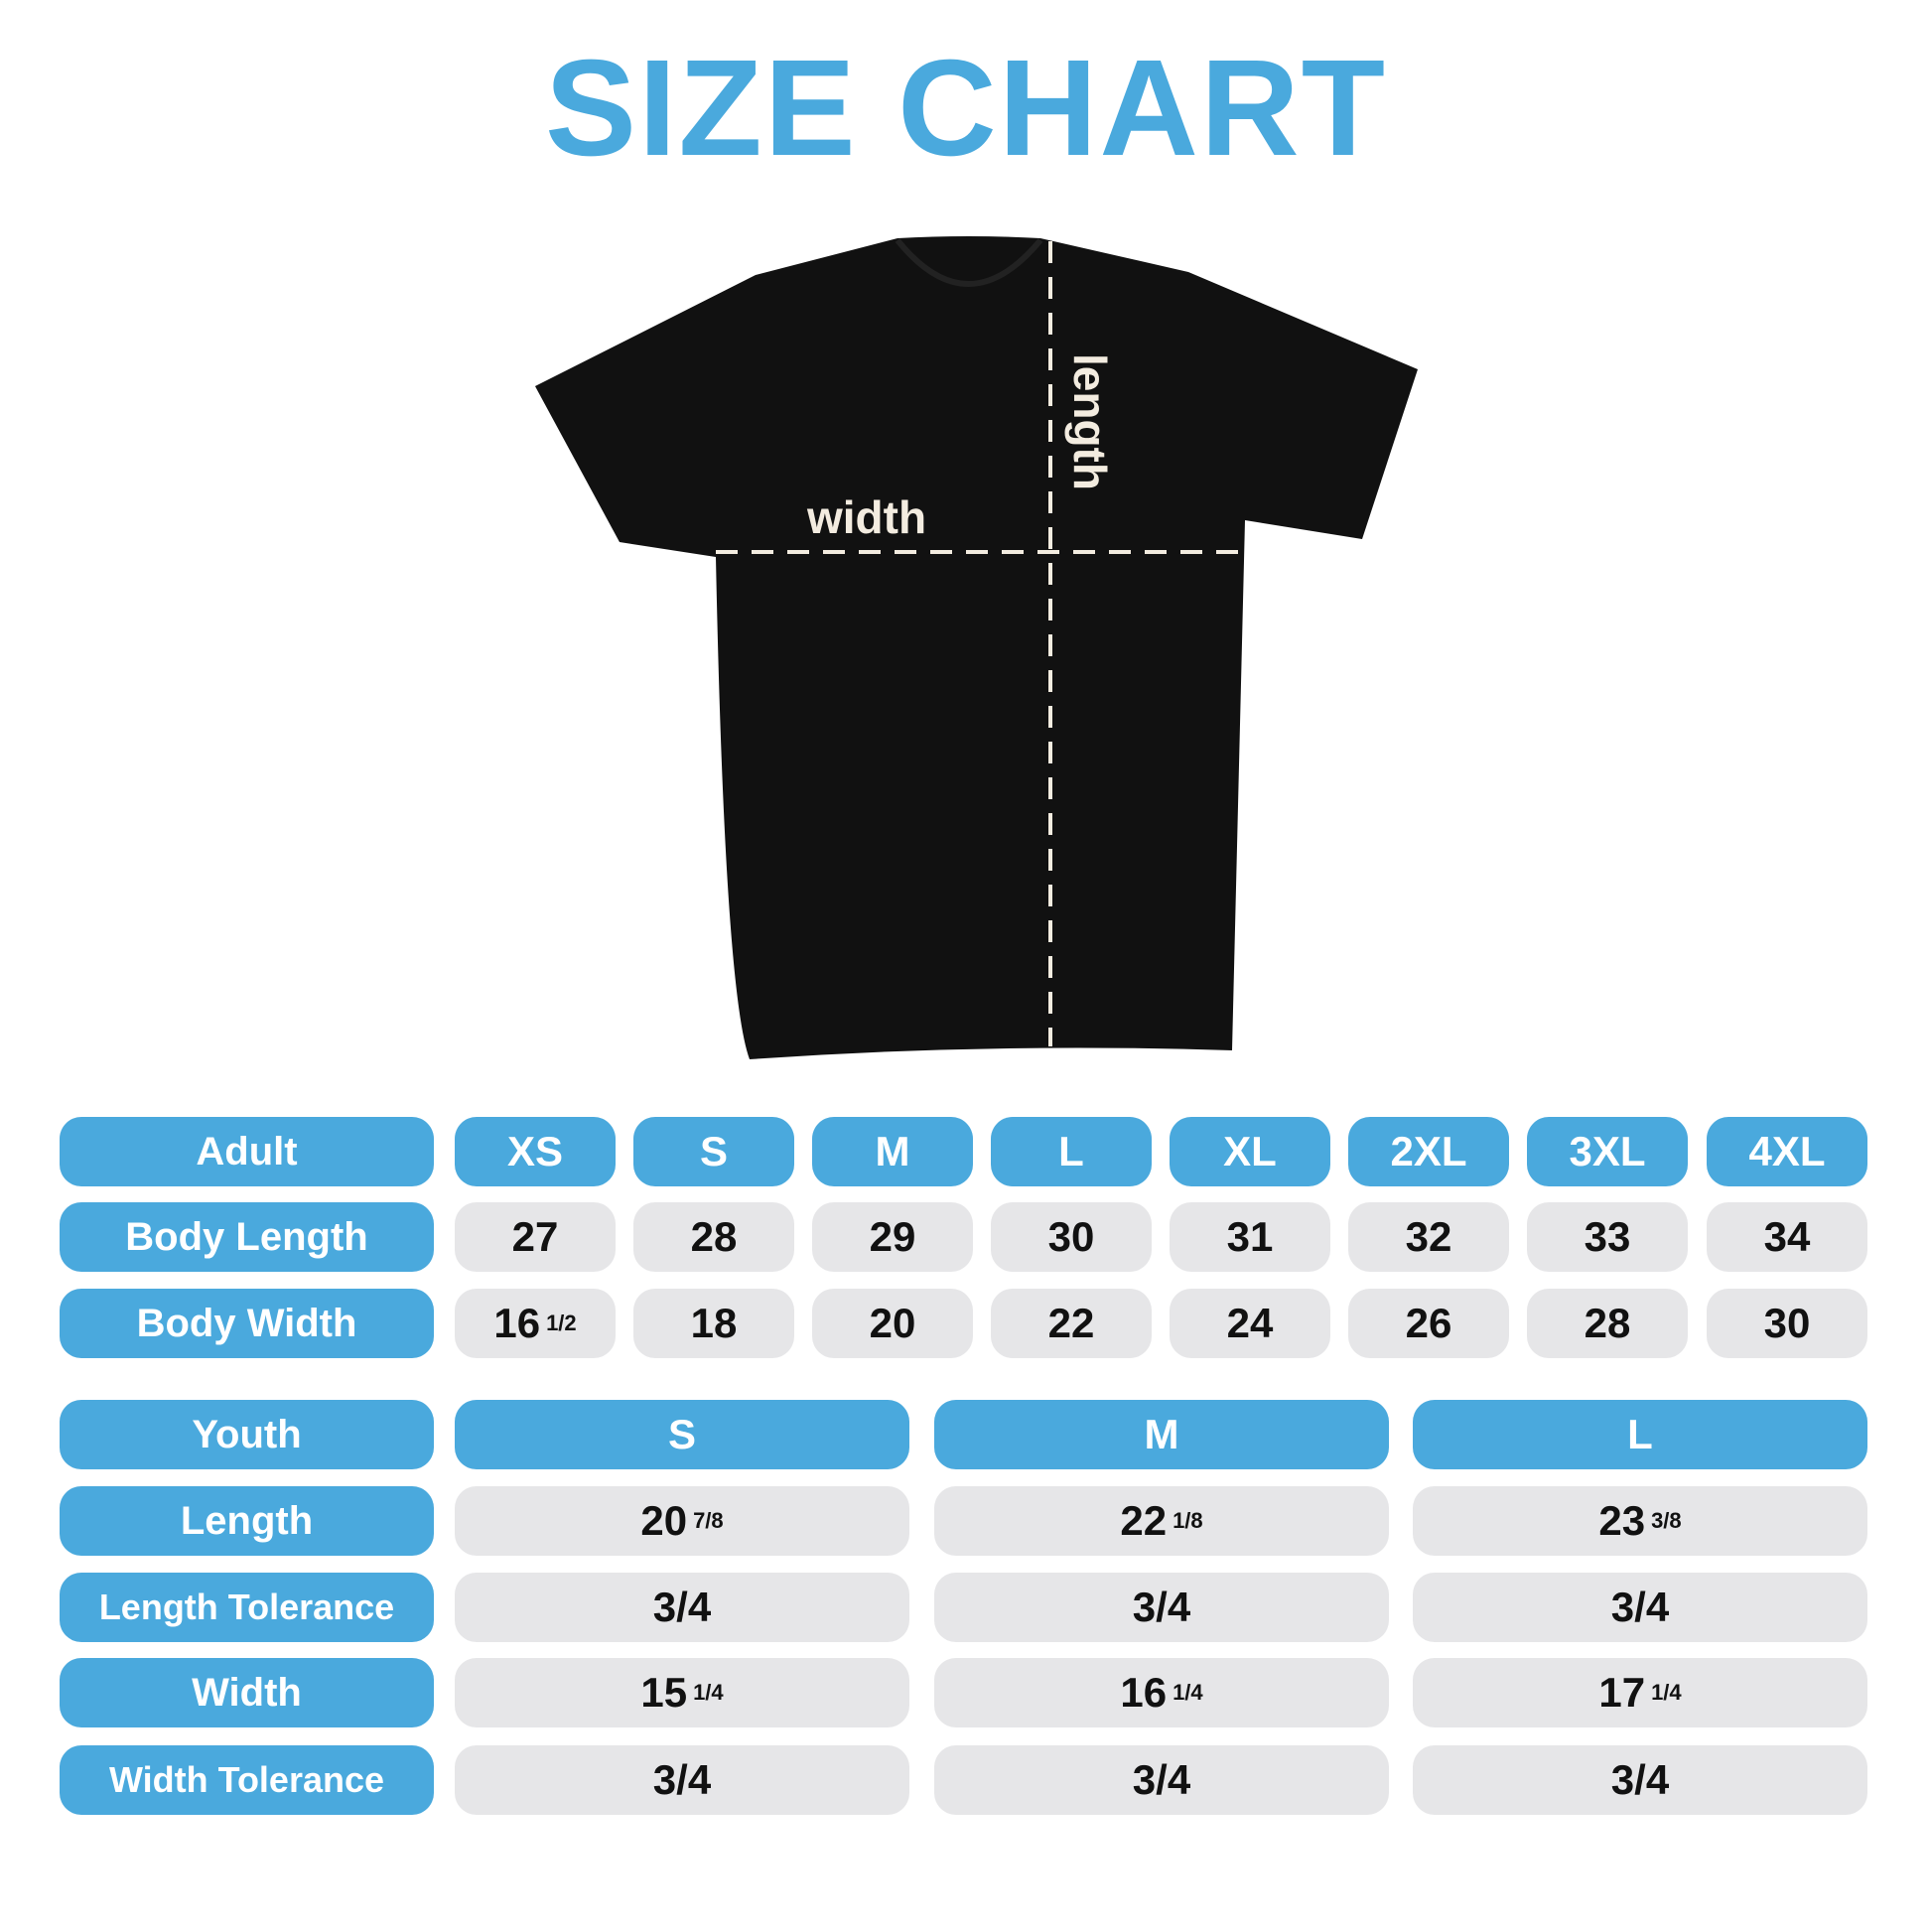 This screenshot has width=1932, height=1932. I want to click on youth-row-label: Width, so click(247, 1693).